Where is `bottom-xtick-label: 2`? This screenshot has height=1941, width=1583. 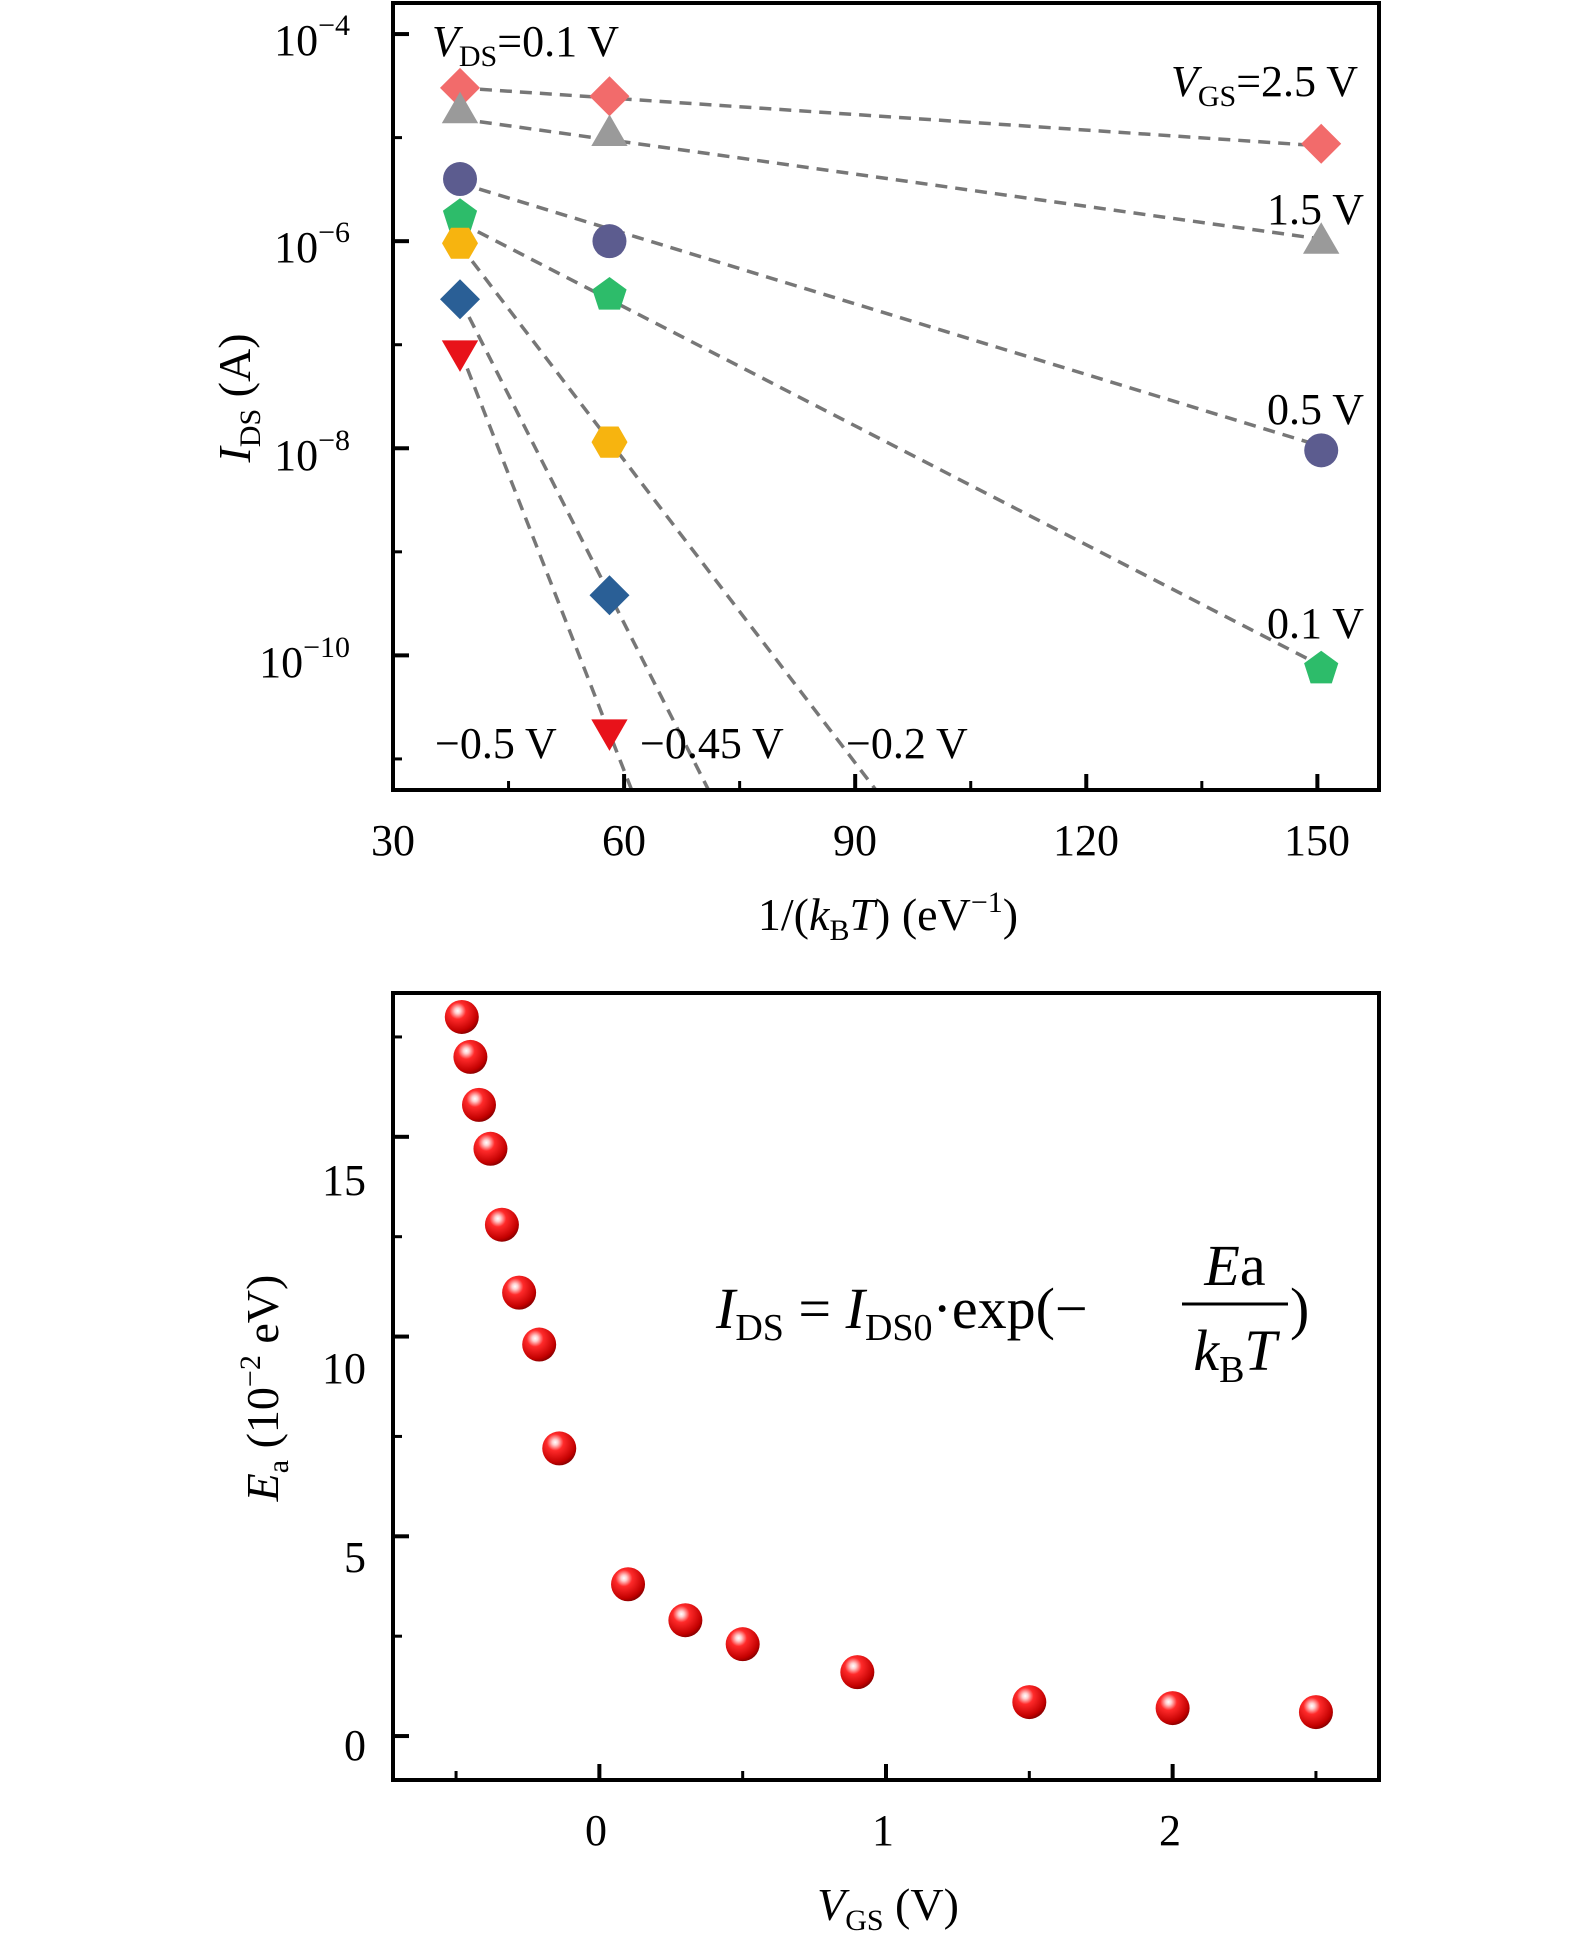
bottom-xtick-label: 2 is located at coordinates (1170, 1830).